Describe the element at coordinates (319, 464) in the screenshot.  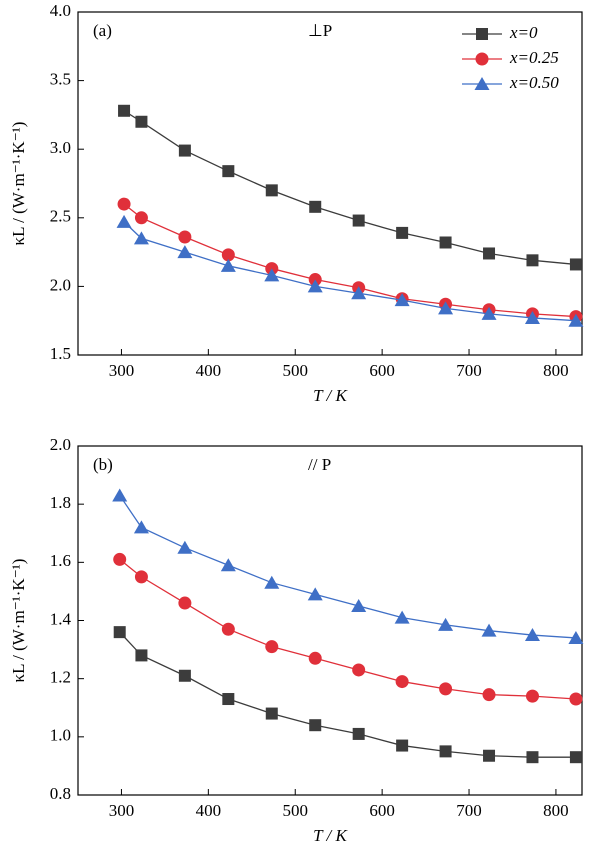
I see `annotation: // P` at that location.